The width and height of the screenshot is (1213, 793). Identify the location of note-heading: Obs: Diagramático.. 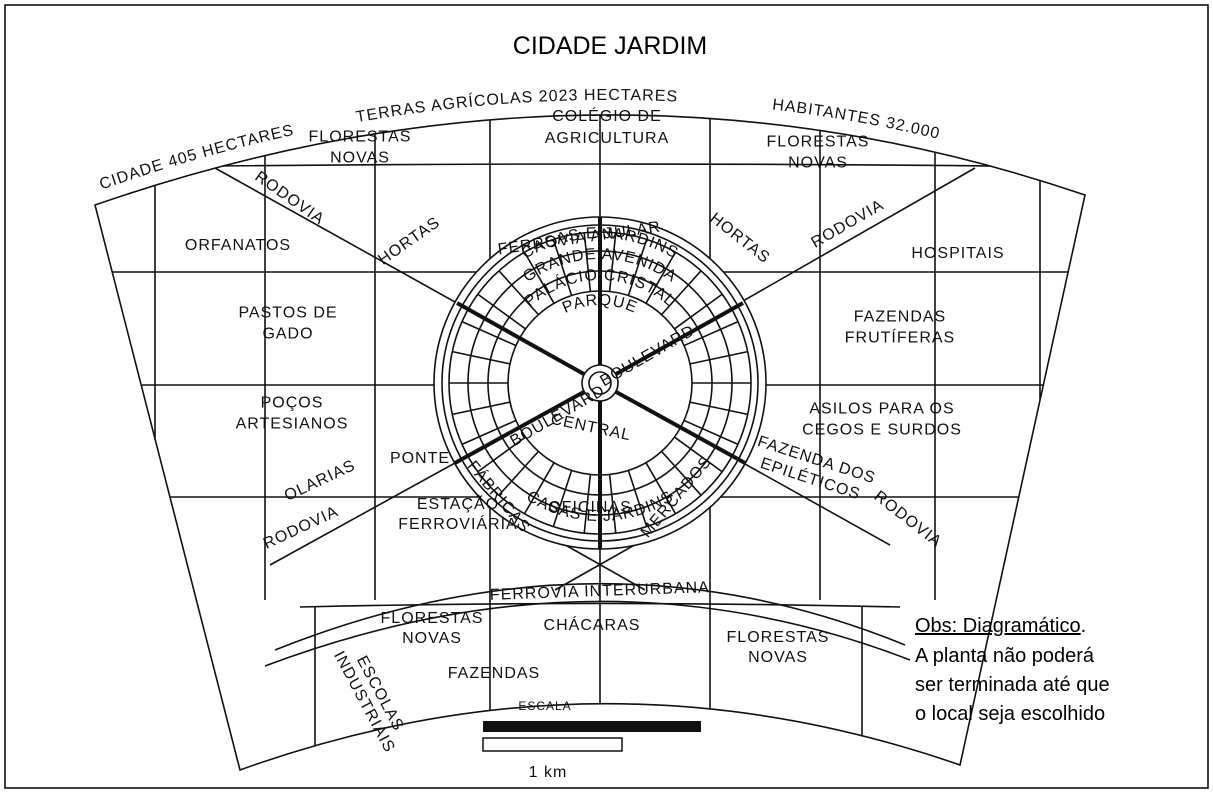
(1000, 626).